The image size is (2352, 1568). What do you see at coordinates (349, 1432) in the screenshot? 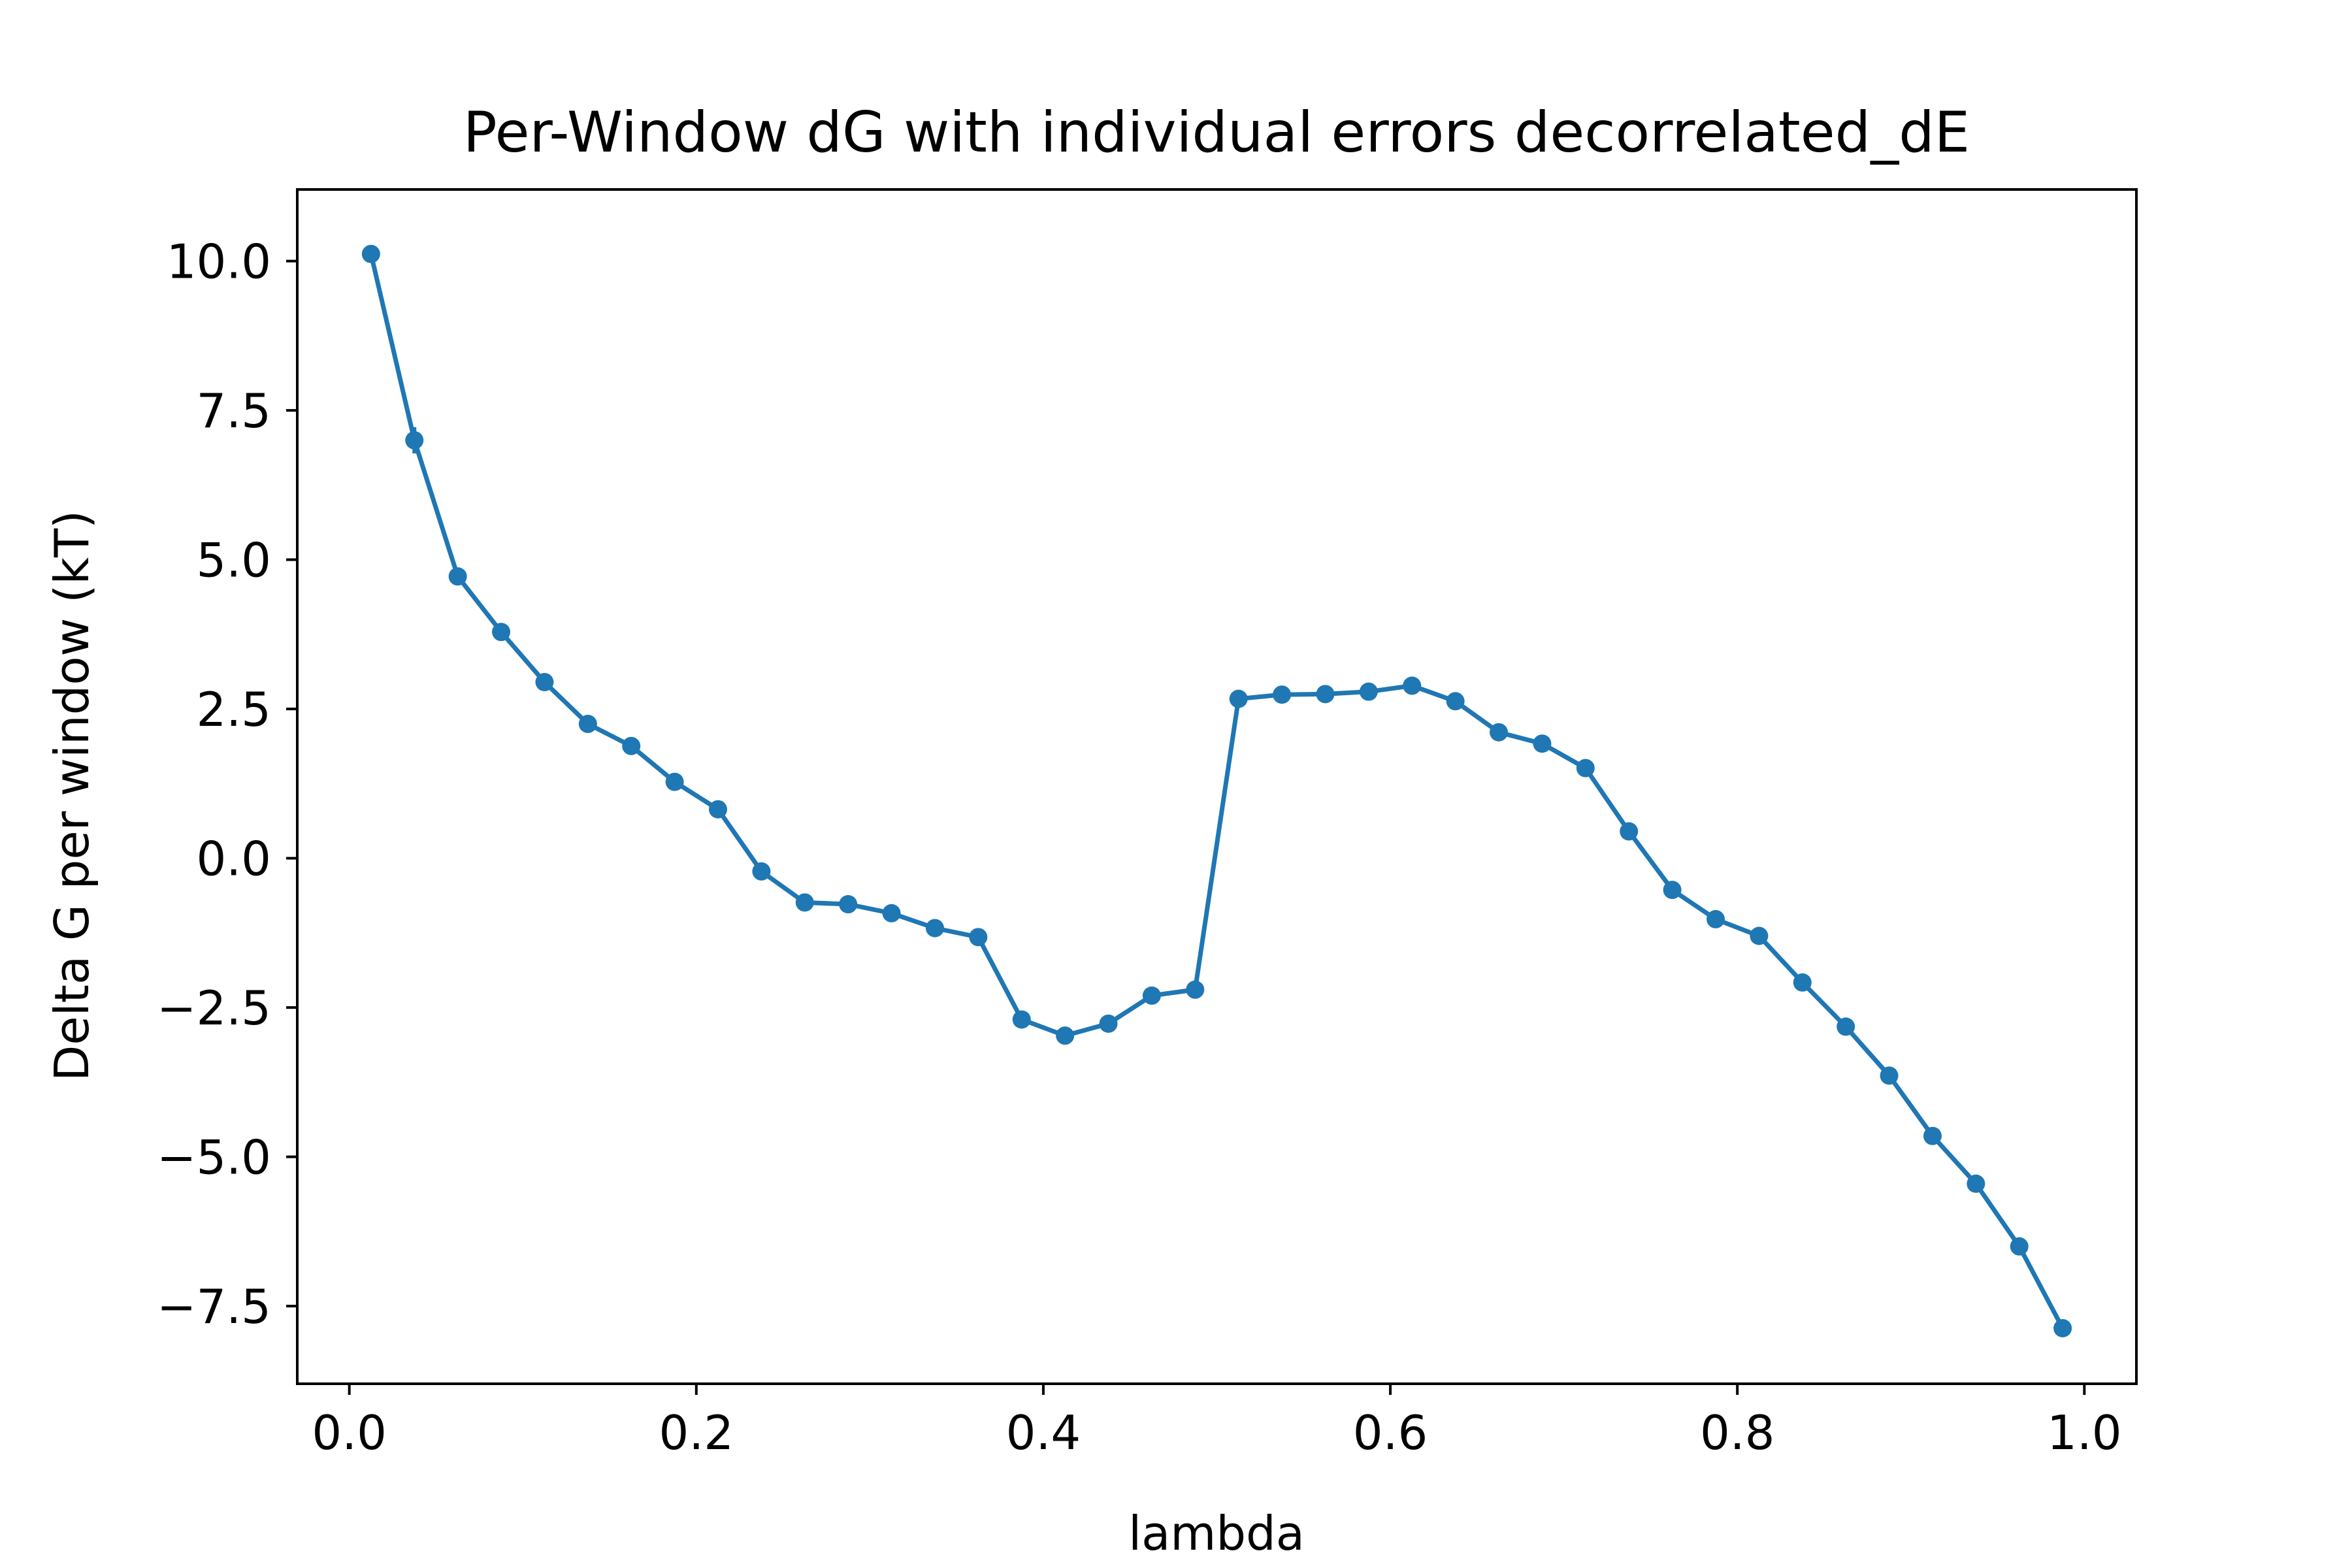
I see `x-tick-label: 0.0` at bounding box center [349, 1432].